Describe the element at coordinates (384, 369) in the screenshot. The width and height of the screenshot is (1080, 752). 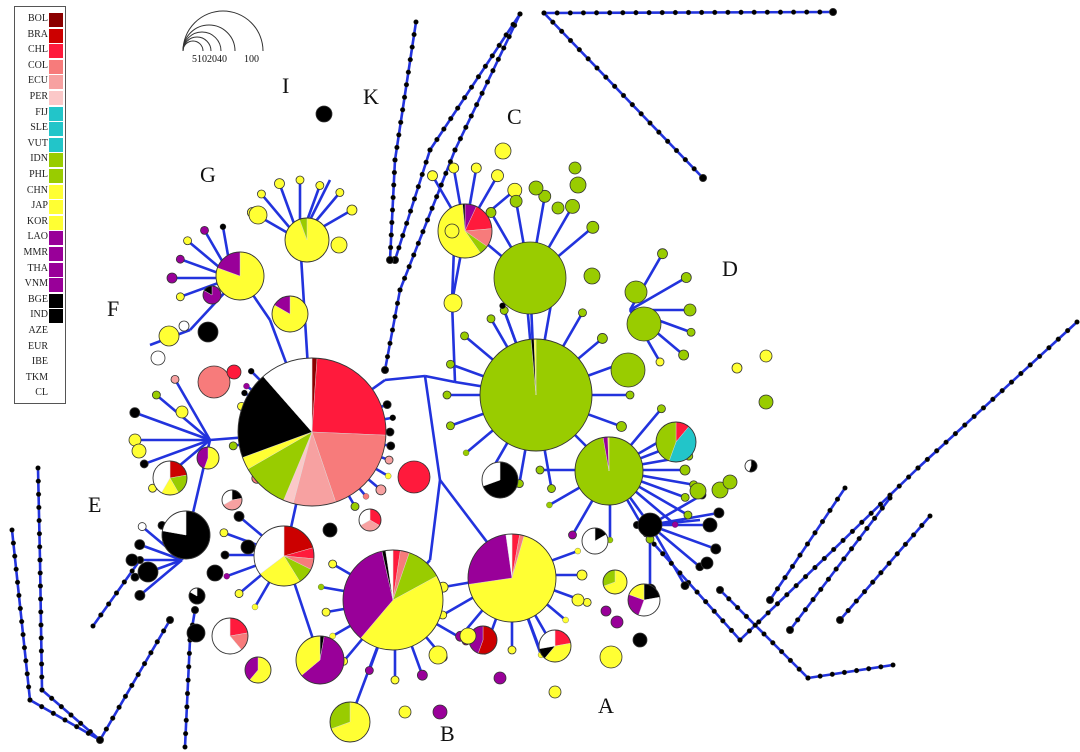
I see `chain-end-node` at that location.